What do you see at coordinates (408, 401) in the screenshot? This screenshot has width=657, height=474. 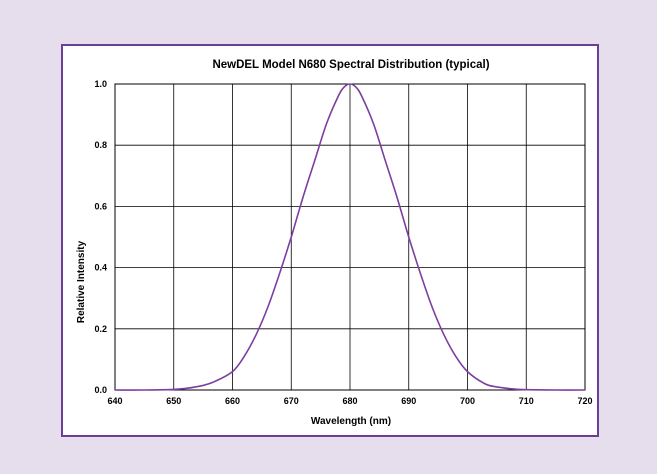 I see `x-tick-label: 690` at bounding box center [408, 401].